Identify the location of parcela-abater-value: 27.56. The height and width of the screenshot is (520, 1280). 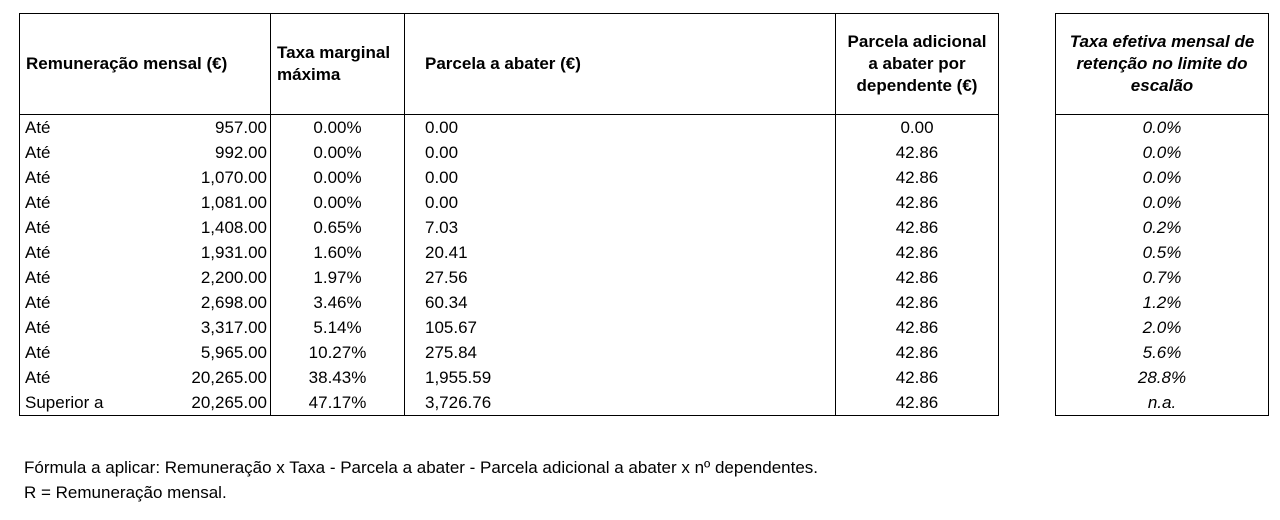
(620, 277).